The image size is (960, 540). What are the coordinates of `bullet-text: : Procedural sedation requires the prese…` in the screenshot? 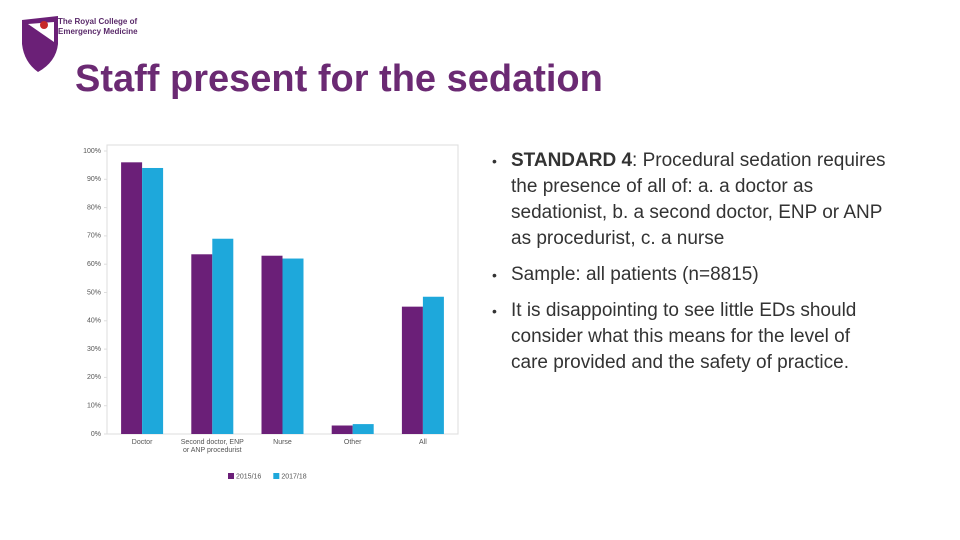 It's located at (698, 199).